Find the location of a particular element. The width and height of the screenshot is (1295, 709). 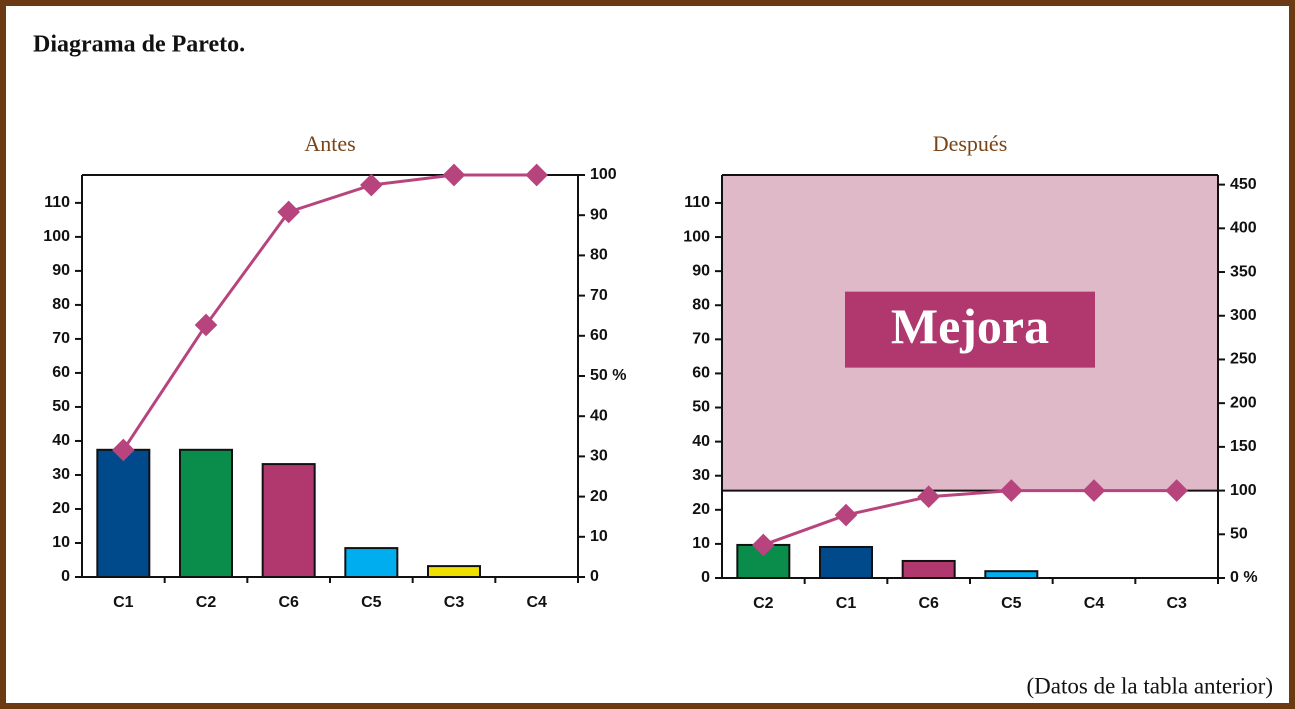

footnote: (Datos de la tabla anterior) is located at coordinates (1150, 685).